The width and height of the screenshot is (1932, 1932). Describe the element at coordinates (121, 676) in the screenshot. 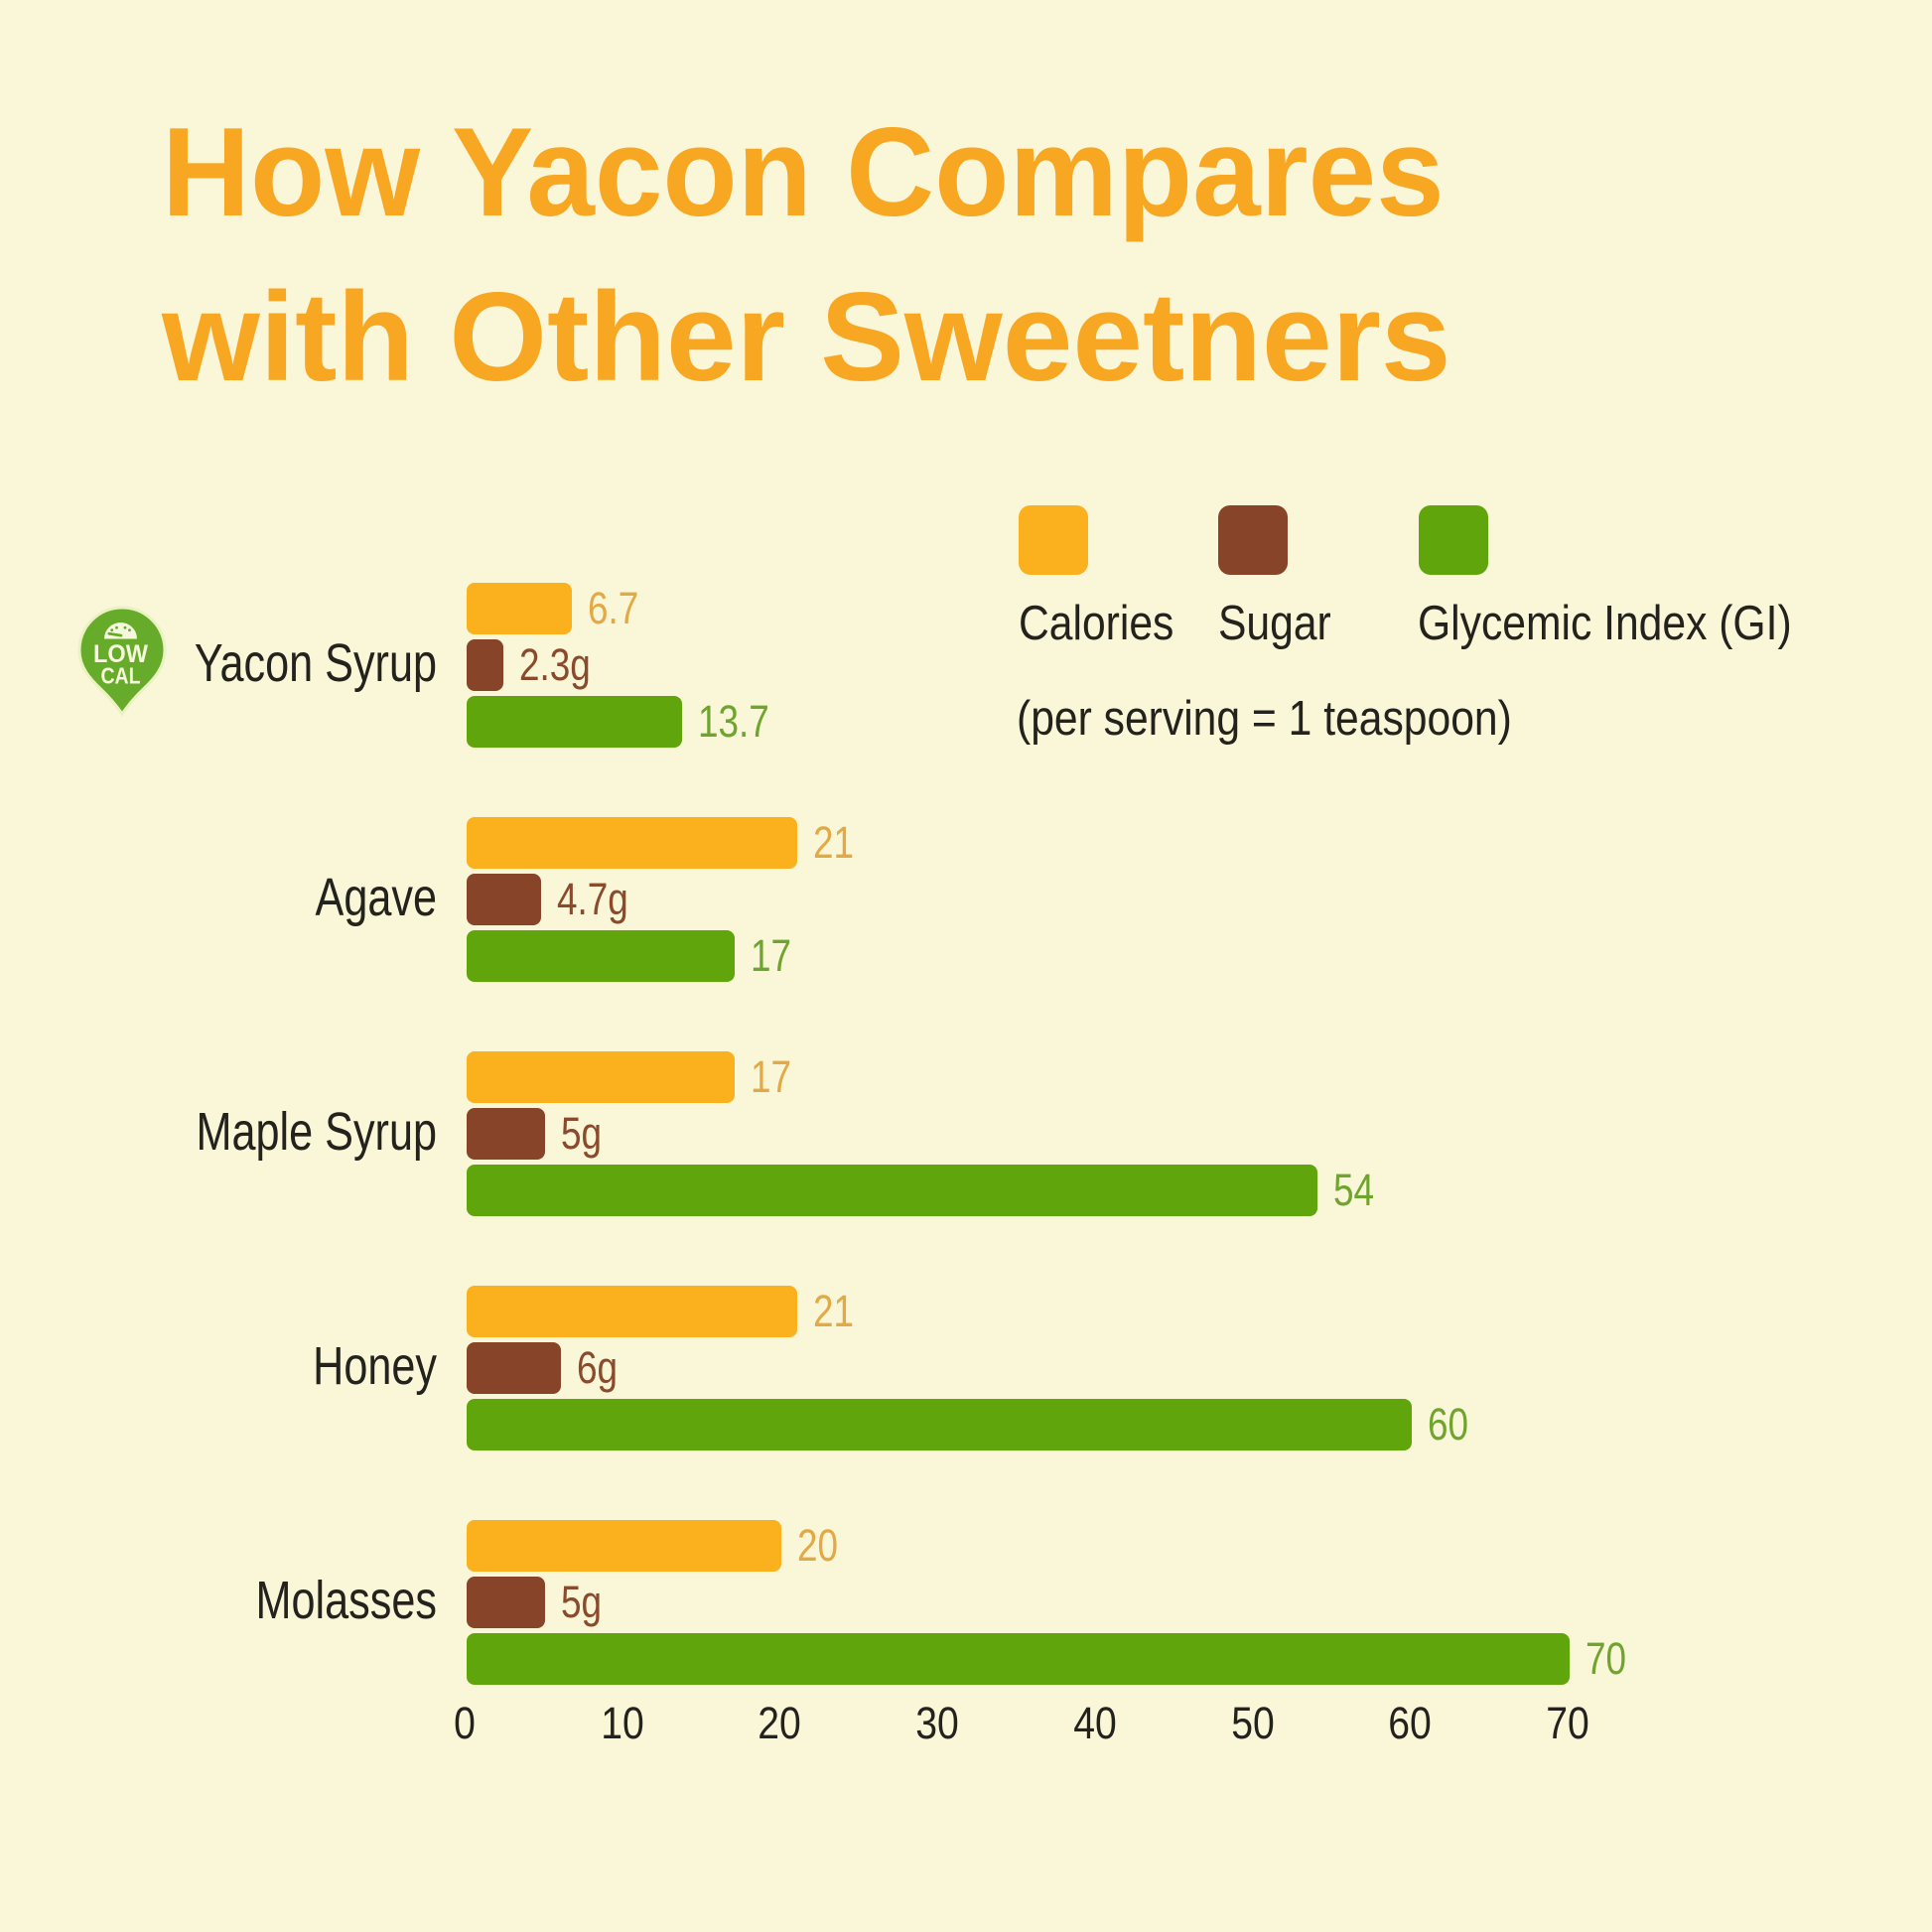

I see `svg-text: CAL` at that location.